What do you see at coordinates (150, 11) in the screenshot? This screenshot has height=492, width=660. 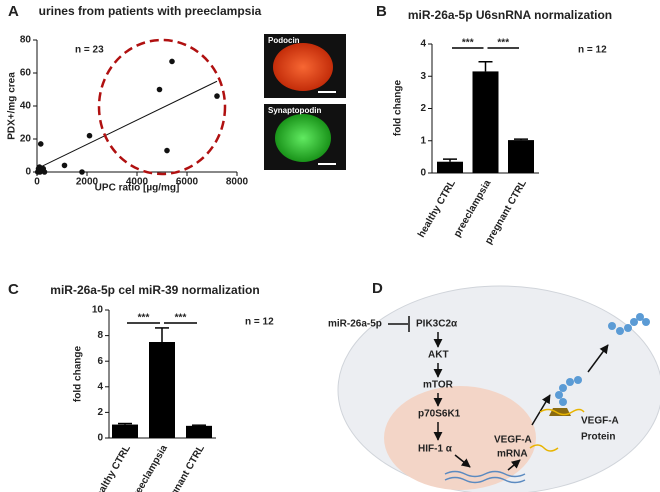 I see `chart-title: urines from patients with preeclampsia` at bounding box center [150, 11].